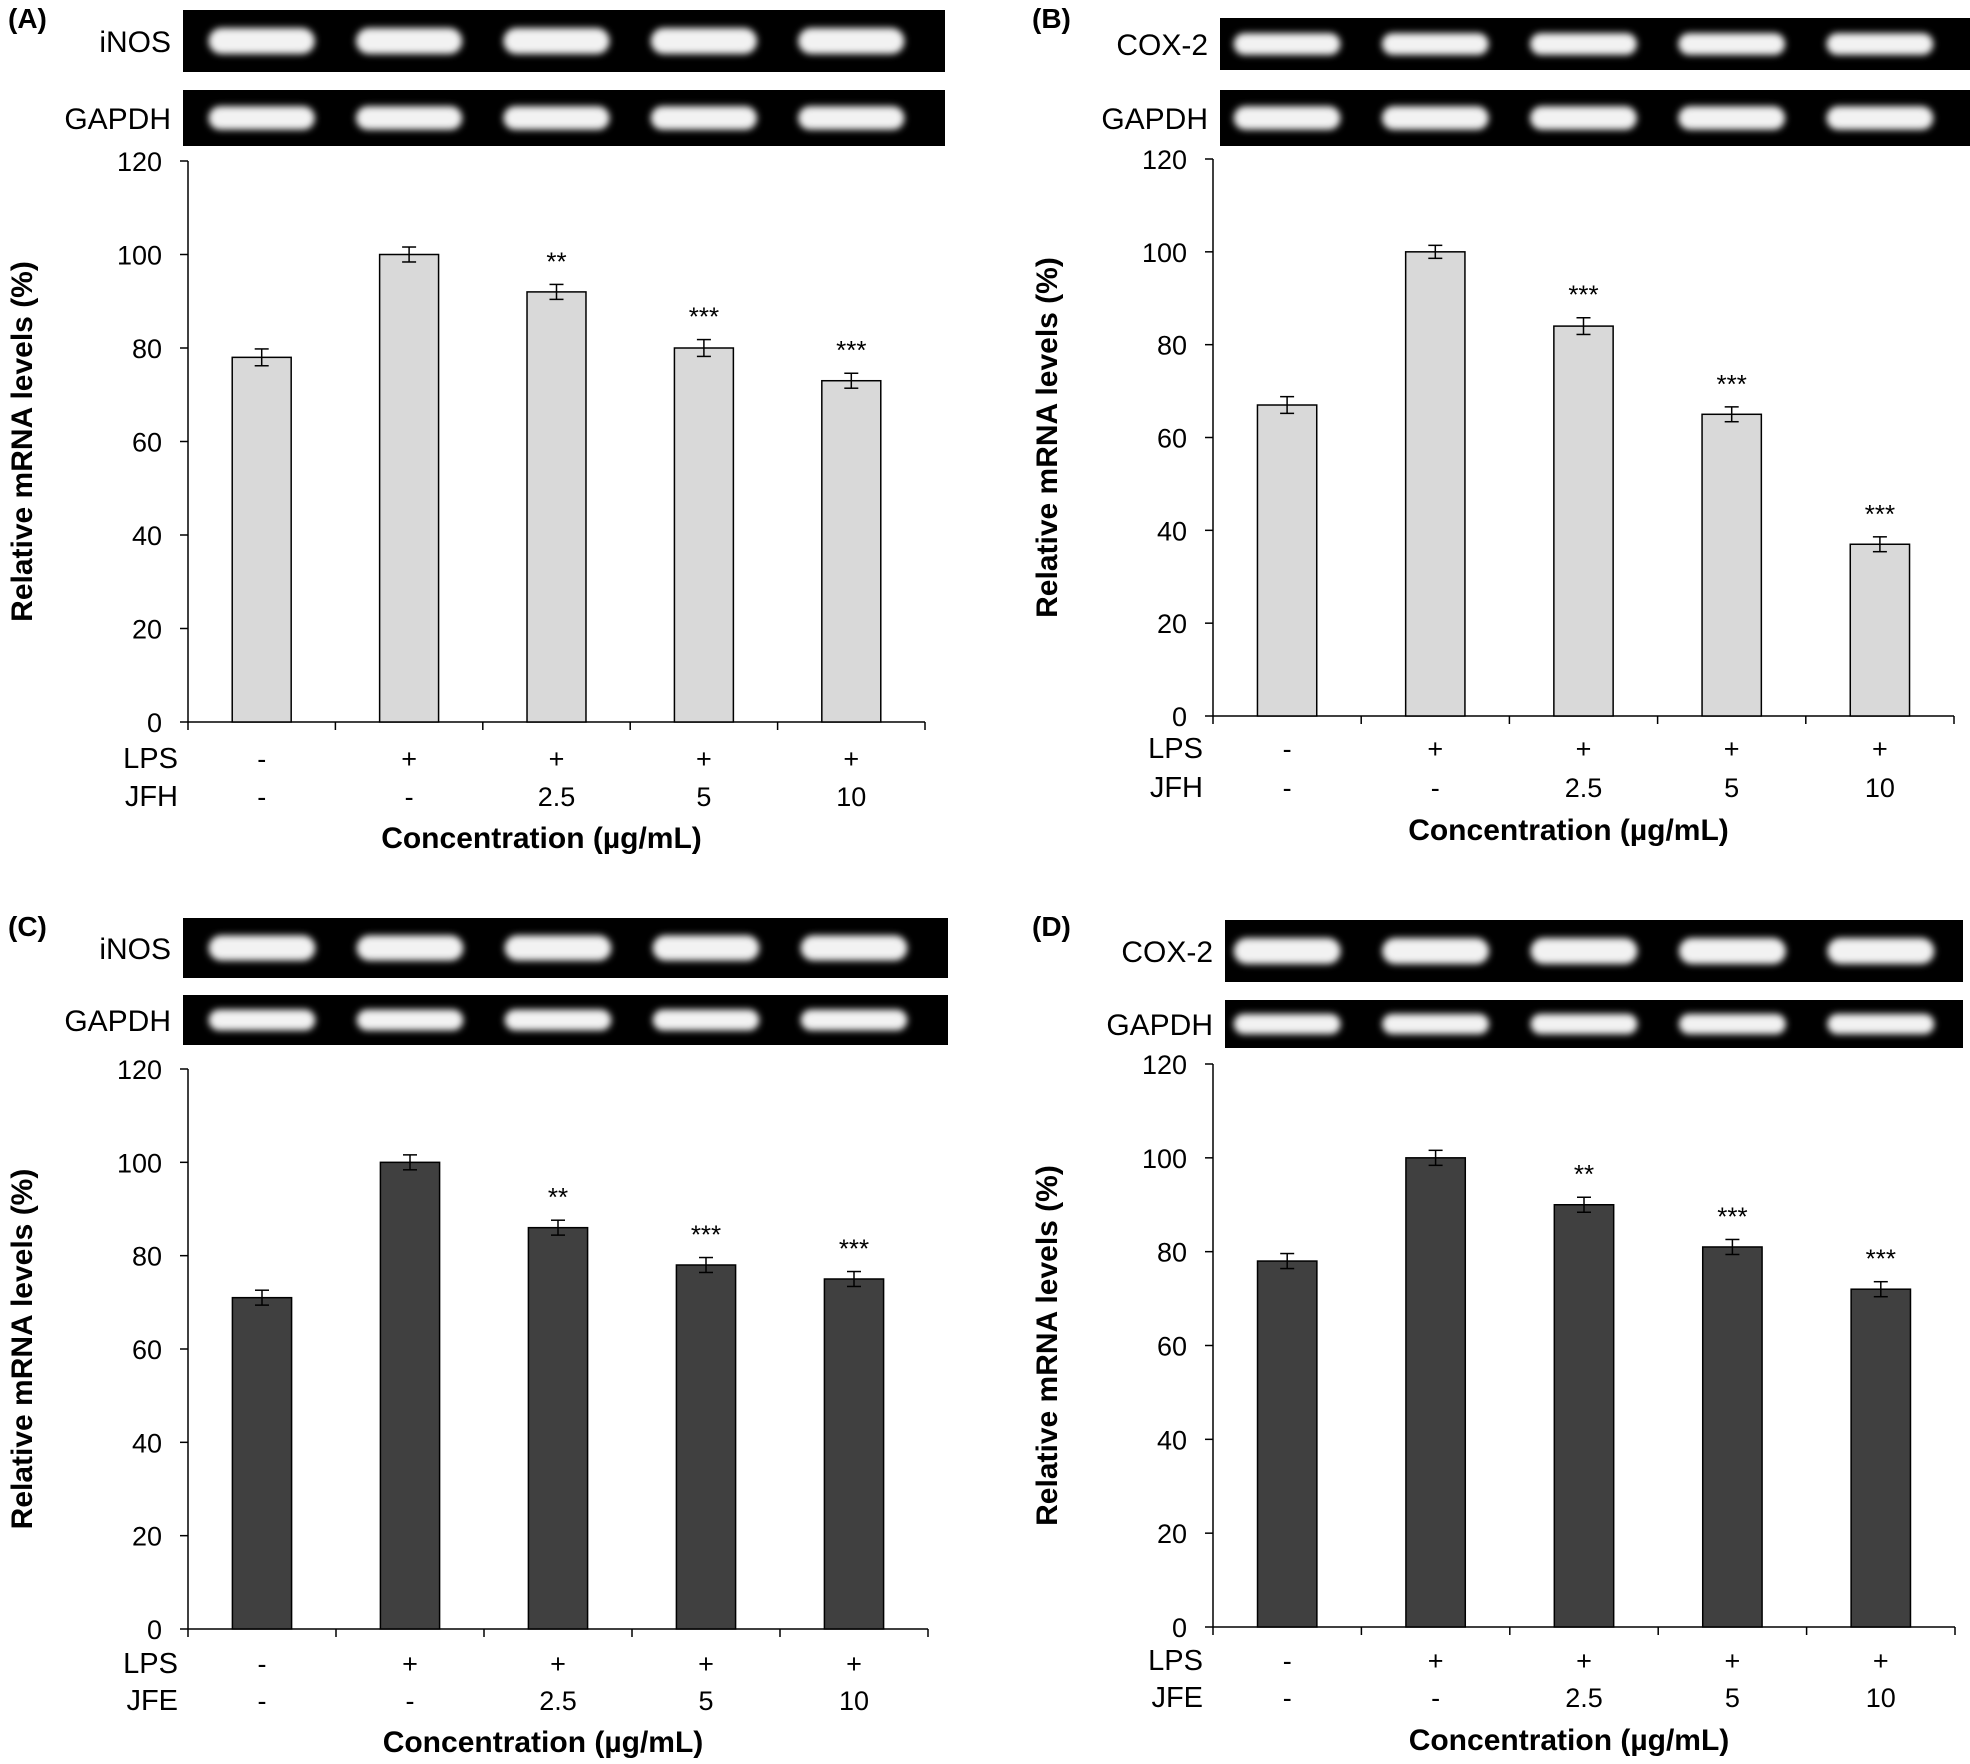 This screenshot has width=1970, height=1764. What do you see at coordinates (1051, 926) in the screenshot?
I see `panel-label: (D)` at bounding box center [1051, 926].